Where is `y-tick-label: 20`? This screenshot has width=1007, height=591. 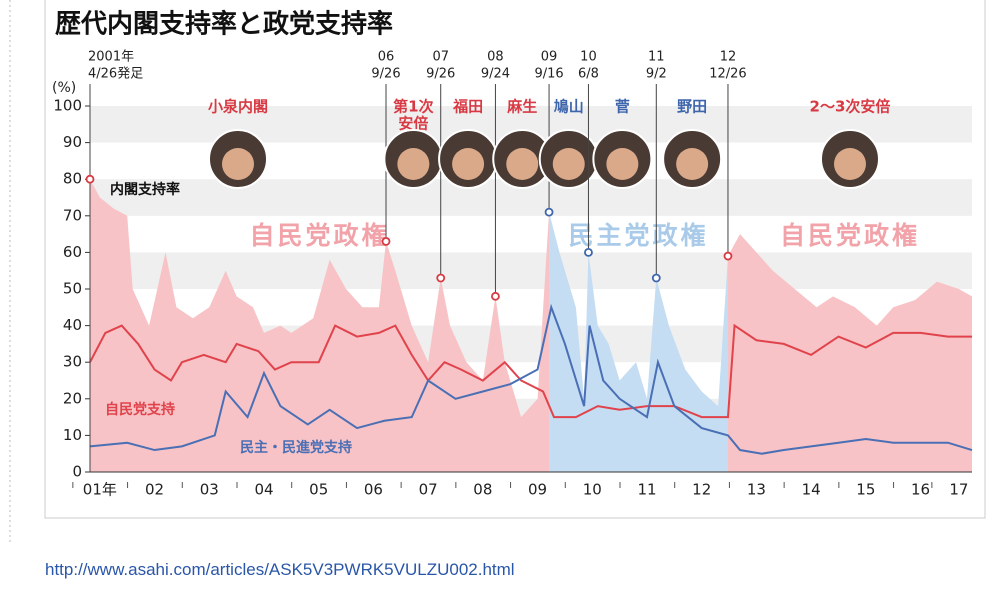 y-tick-label: 20 is located at coordinates (72, 398).